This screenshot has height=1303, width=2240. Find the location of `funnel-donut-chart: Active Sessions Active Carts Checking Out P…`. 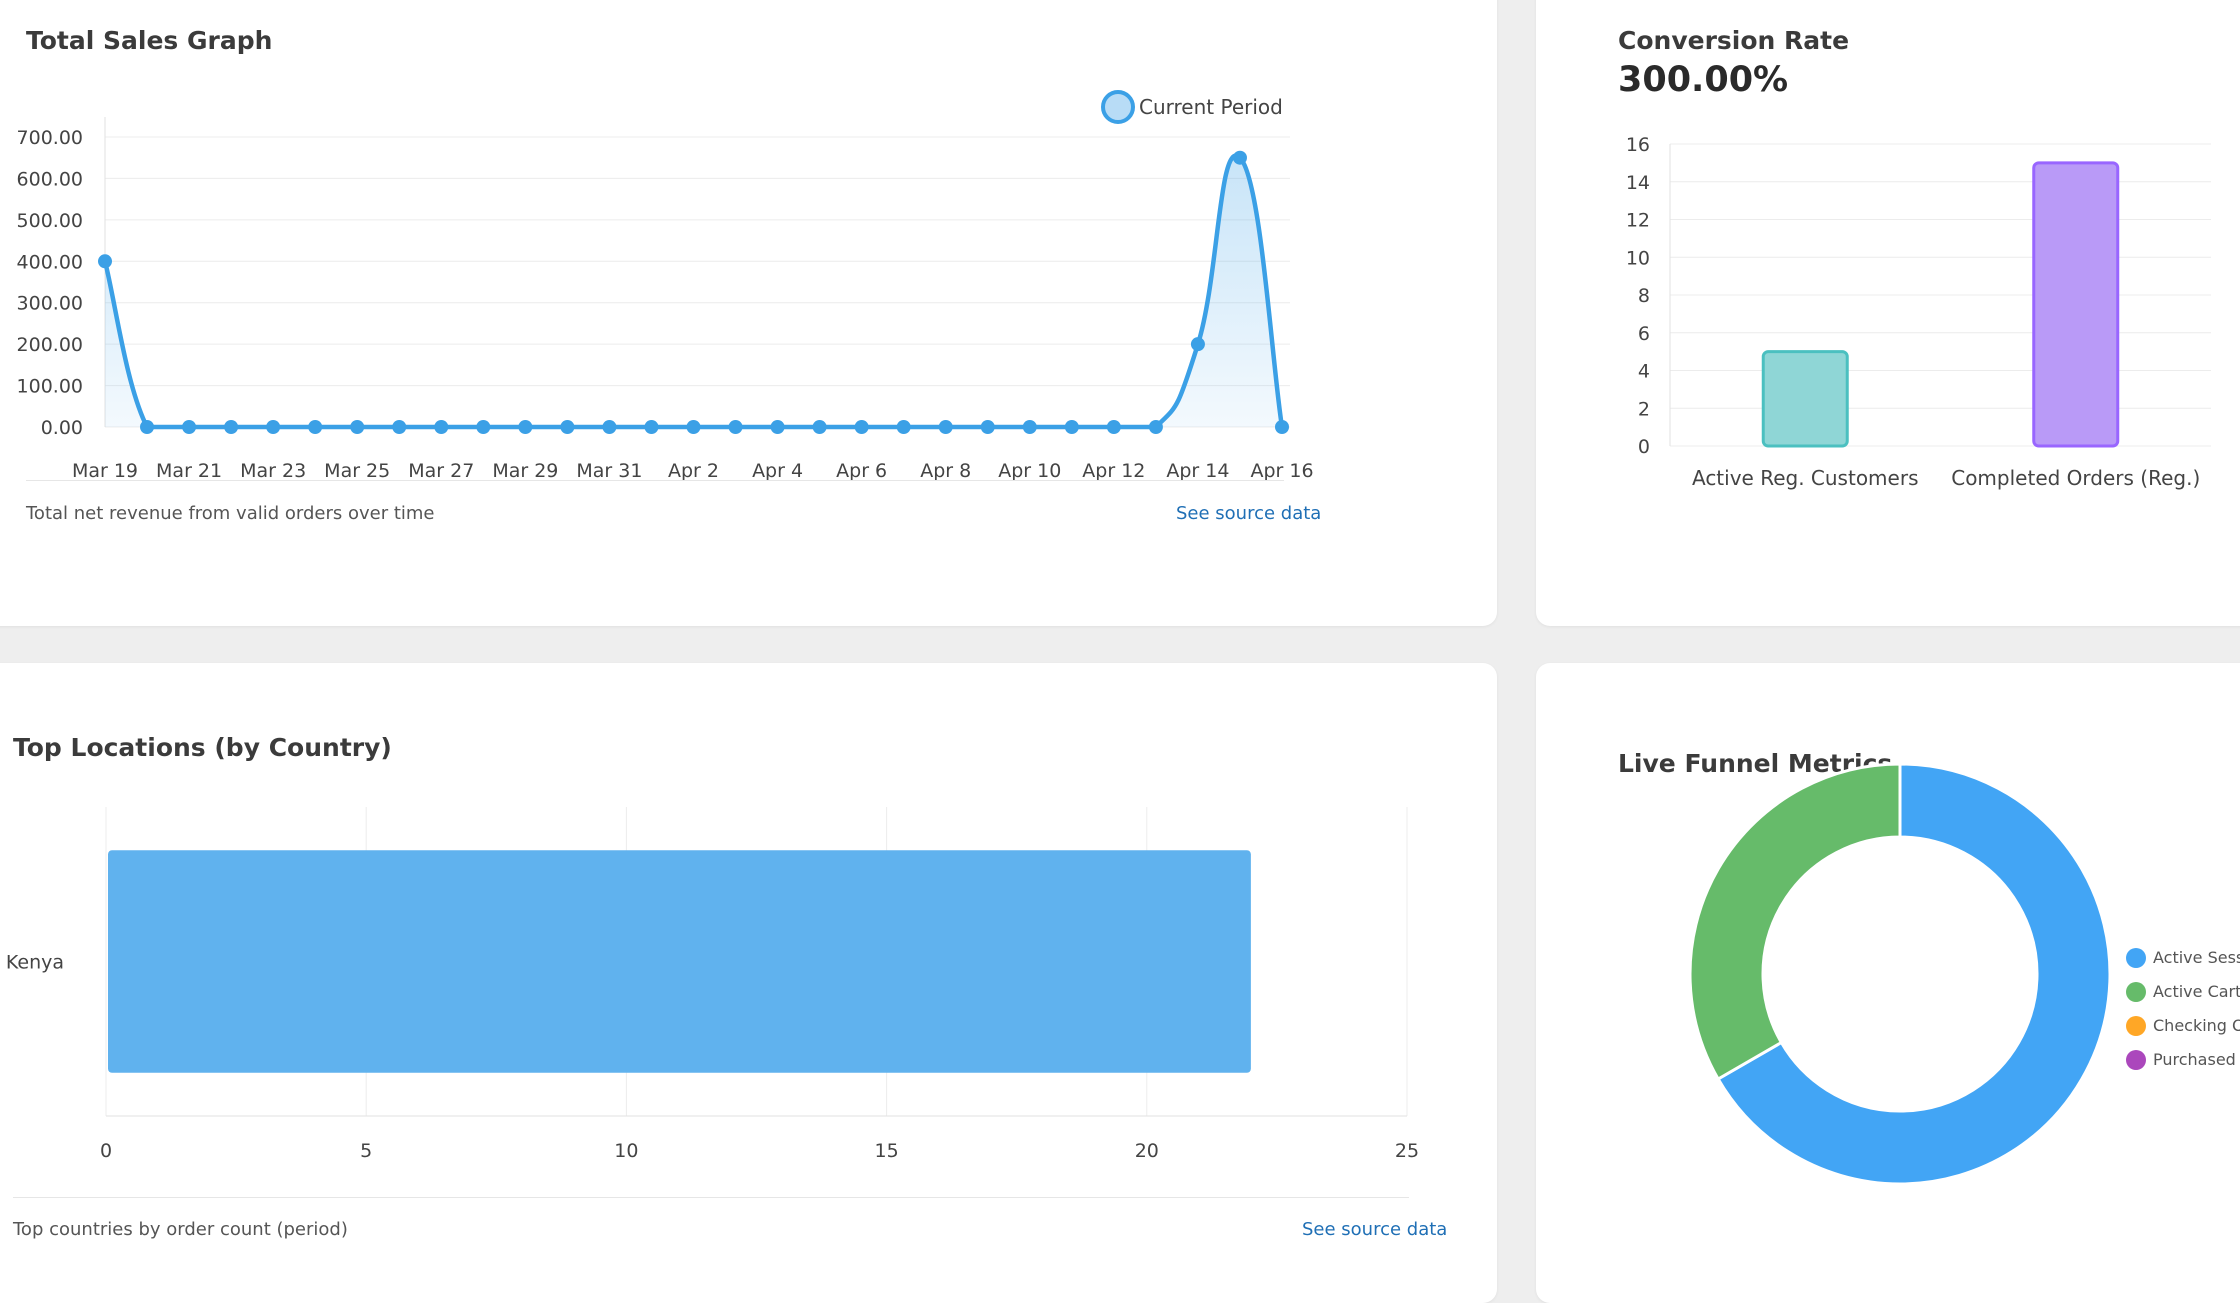

funnel-donut-chart: Active Sessions Active Carts Checking Out P… is located at coordinates (1964, 974).